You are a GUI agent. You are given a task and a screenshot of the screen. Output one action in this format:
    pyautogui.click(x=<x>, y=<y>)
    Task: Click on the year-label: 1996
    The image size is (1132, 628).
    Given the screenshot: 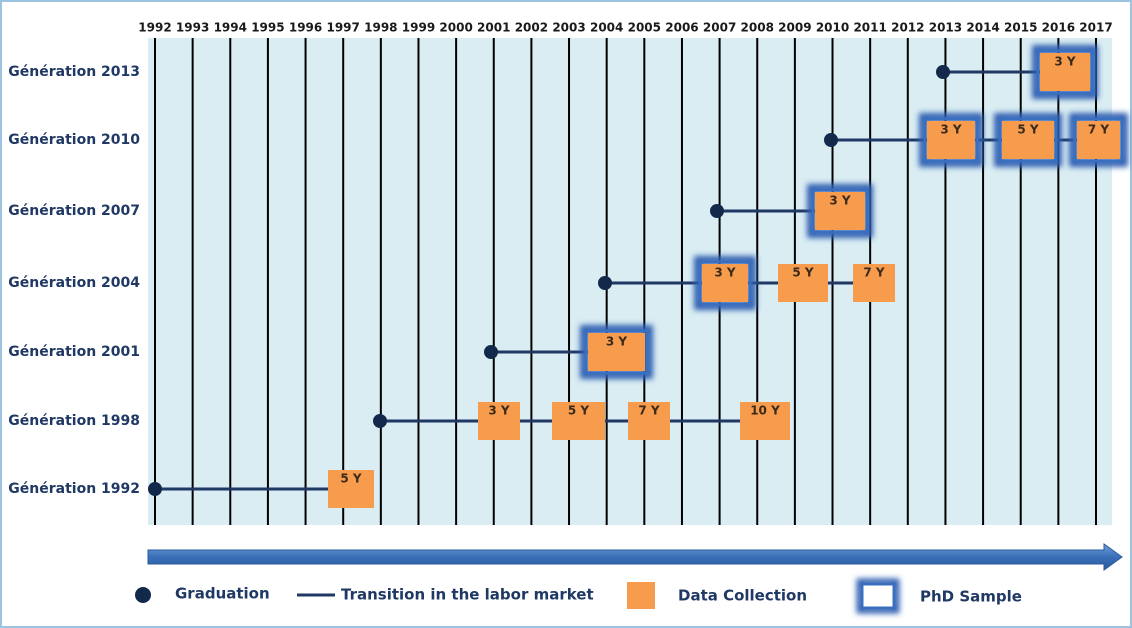 What is the action you would take?
    pyautogui.click(x=305, y=28)
    